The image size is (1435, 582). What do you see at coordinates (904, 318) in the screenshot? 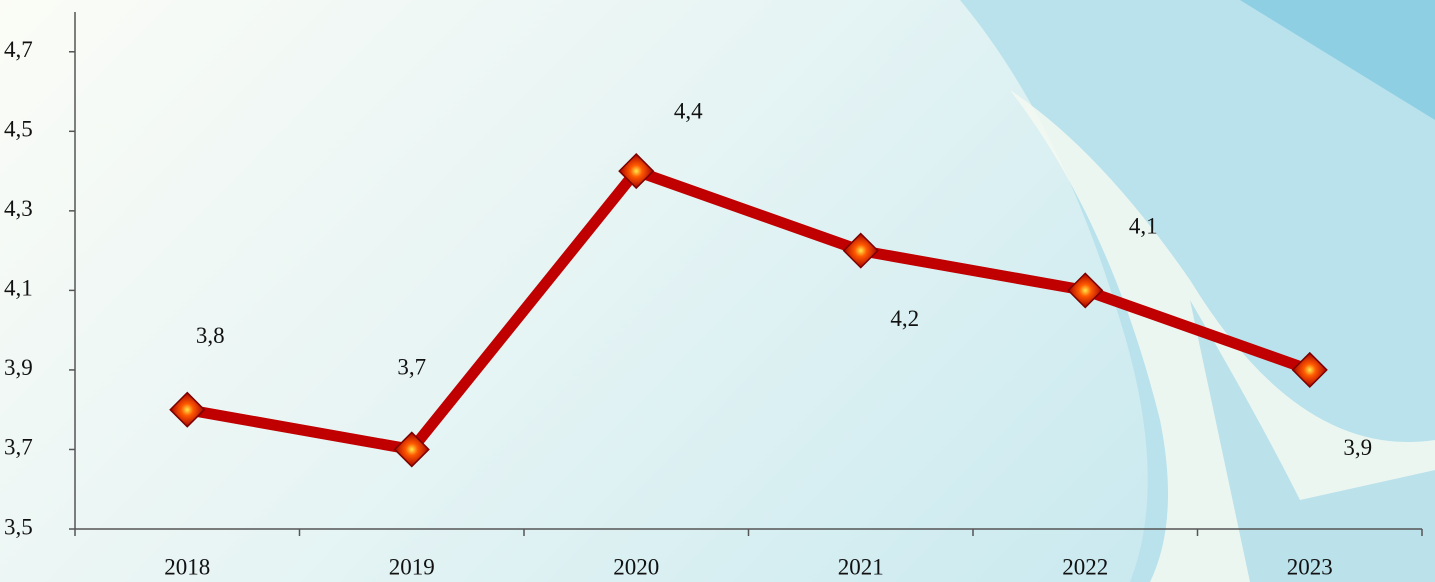
I see `data-label: 4,2` at bounding box center [904, 318].